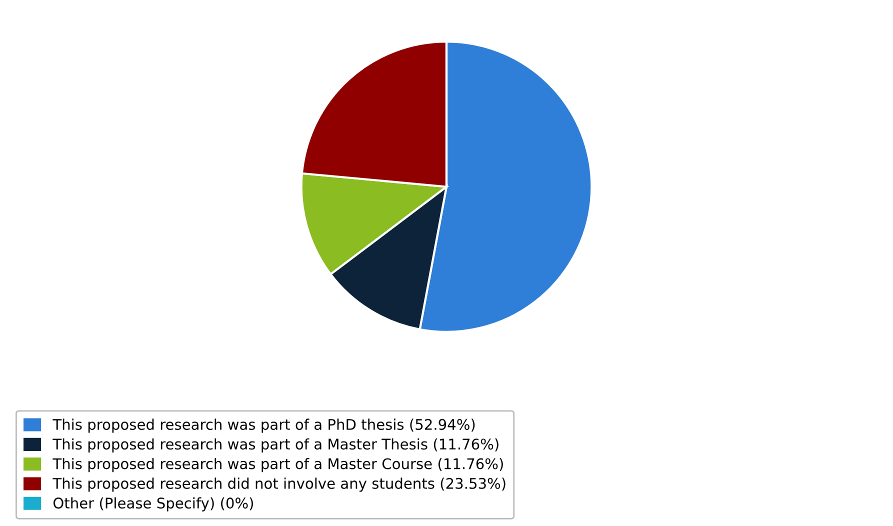 The width and height of the screenshot is (893, 526). I want to click on legend-label: This proposed research was part of a Master Thesis (11.76%), so click(275, 445).